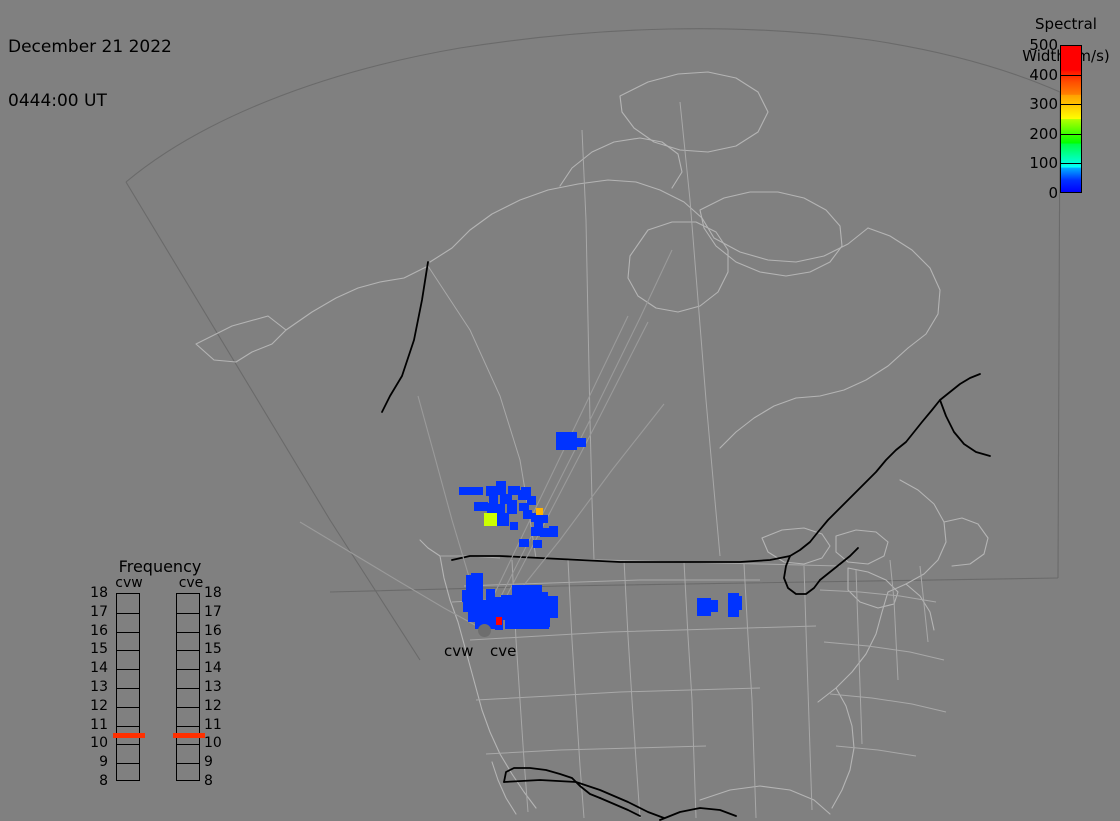  What do you see at coordinates (1066, 24) in the screenshot?
I see `colorbar-title-line1: Spectral` at bounding box center [1066, 24].